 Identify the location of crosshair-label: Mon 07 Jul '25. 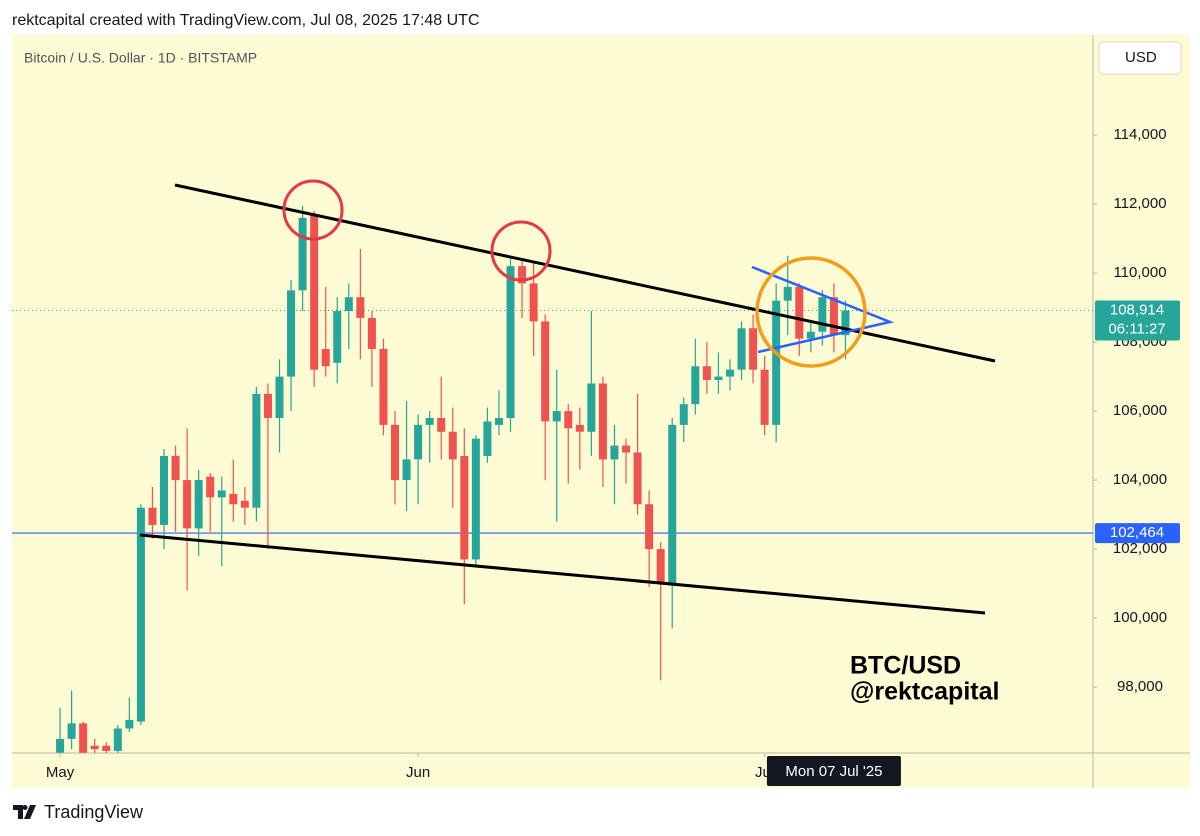
(833, 771).